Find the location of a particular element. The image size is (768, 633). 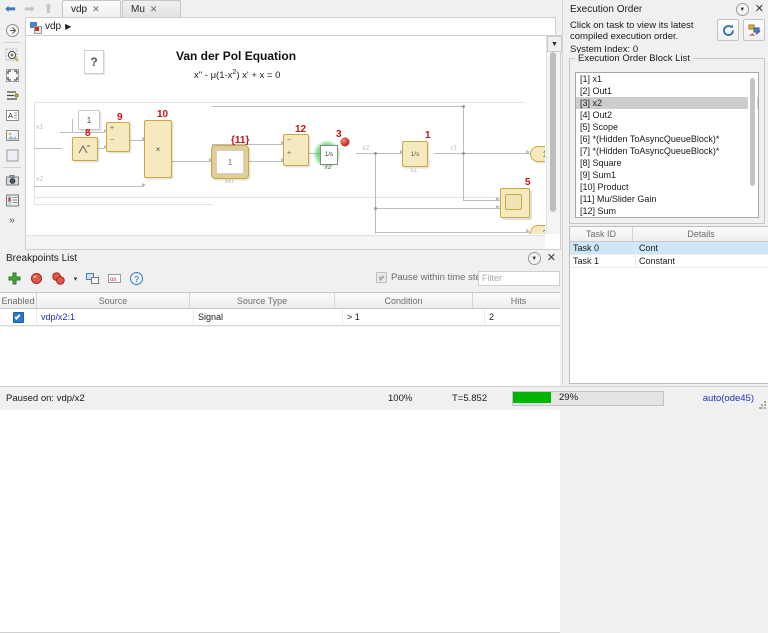

list-item-selected: [3] x2 is located at coordinates (667, 103).